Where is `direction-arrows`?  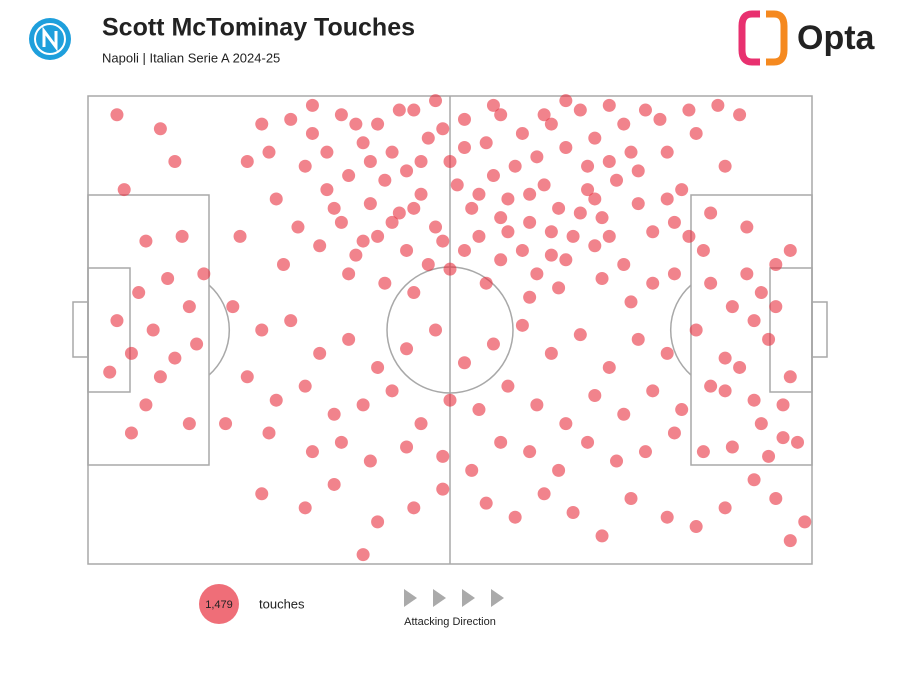 direction-arrows is located at coordinates (454, 598).